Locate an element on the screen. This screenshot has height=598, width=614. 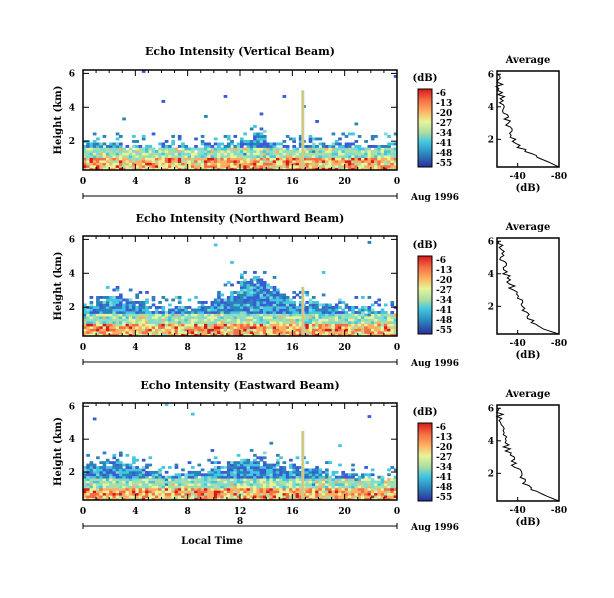
y-tick-label: 6 is located at coordinates (72, 74).